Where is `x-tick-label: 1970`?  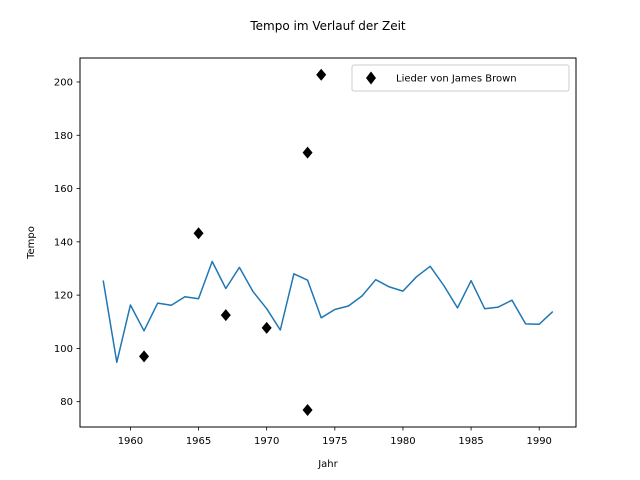 x-tick-label: 1970 is located at coordinates (266, 441).